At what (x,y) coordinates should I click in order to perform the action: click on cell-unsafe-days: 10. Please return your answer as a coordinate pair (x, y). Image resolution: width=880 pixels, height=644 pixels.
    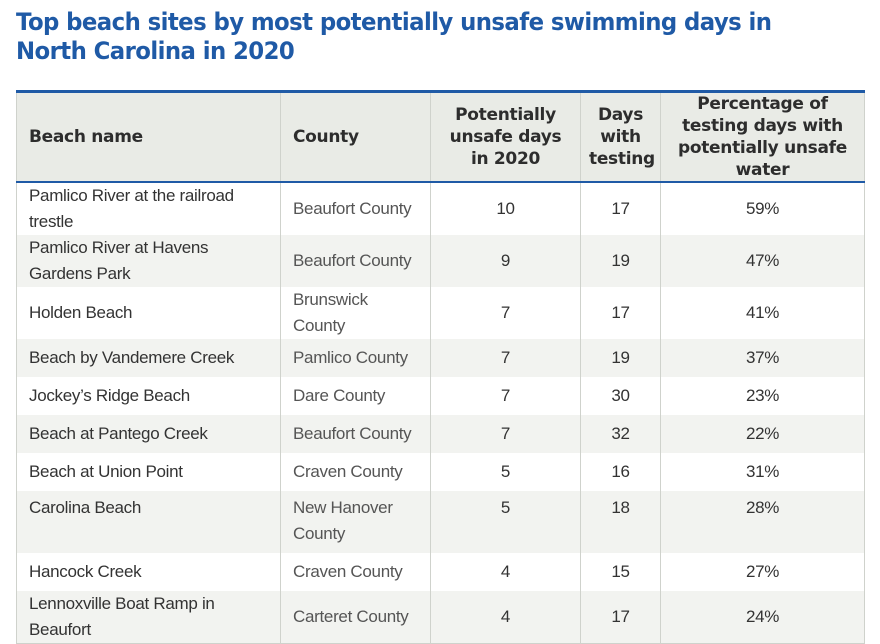
    Looking at the image, I should click on (505, 208).